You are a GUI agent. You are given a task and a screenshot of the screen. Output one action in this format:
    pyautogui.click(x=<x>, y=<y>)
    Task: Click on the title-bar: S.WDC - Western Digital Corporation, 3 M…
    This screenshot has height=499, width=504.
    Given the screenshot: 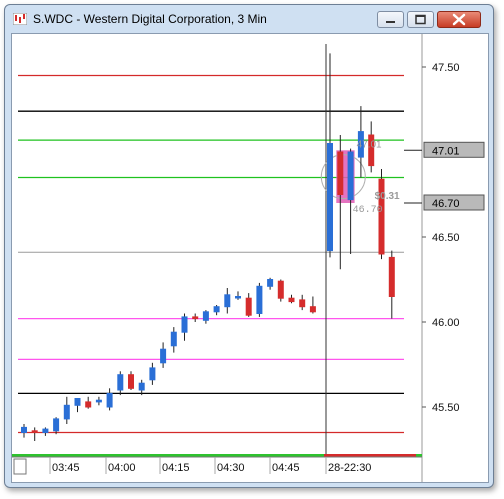 What is the action you would take?
    pyautogui.click(x=249, y=18)
    